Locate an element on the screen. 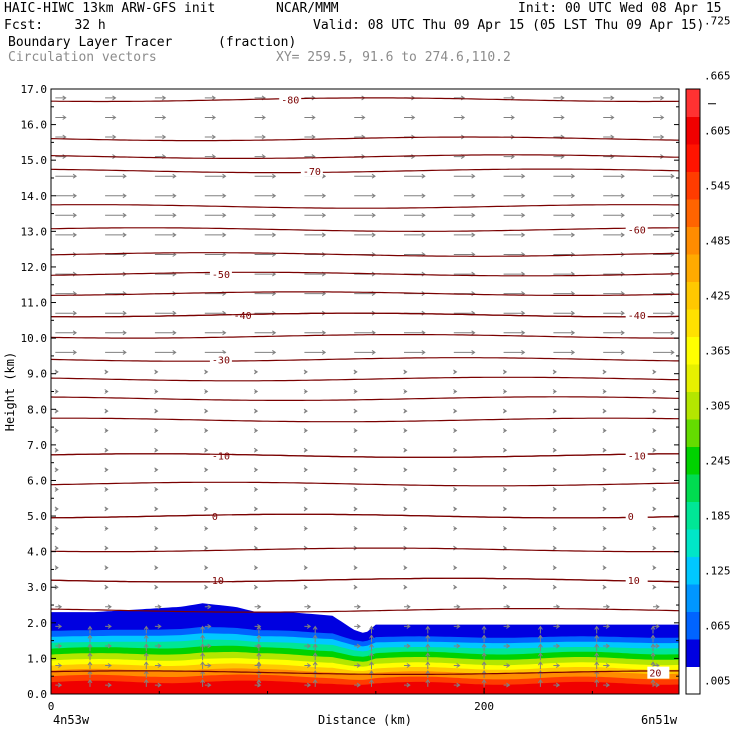 Image resolution: width=740 pixels, height=740 pixels. org-label: NCAR/MMM is located at coordinates (307, 8).